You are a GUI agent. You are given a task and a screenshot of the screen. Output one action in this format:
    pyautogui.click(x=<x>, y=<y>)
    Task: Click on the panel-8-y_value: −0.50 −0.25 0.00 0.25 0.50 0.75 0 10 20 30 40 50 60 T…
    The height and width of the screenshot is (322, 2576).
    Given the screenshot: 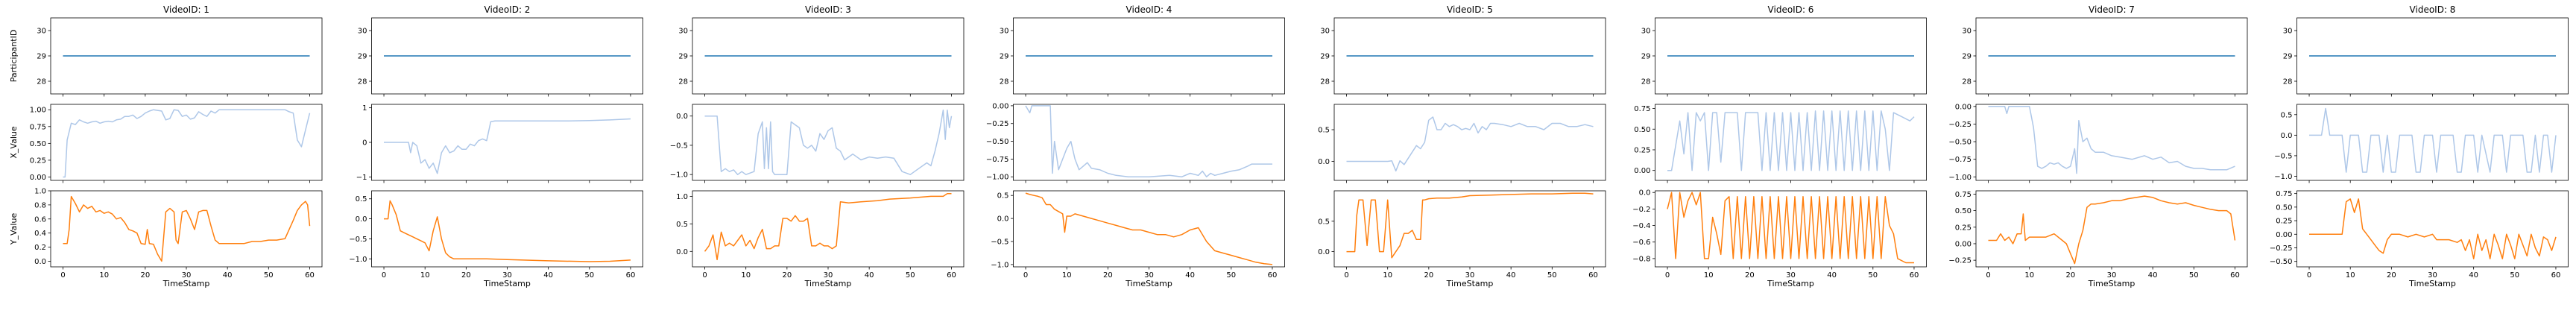 What is the action you would take?
    pyautogui.click(x=2419, y=239)
    